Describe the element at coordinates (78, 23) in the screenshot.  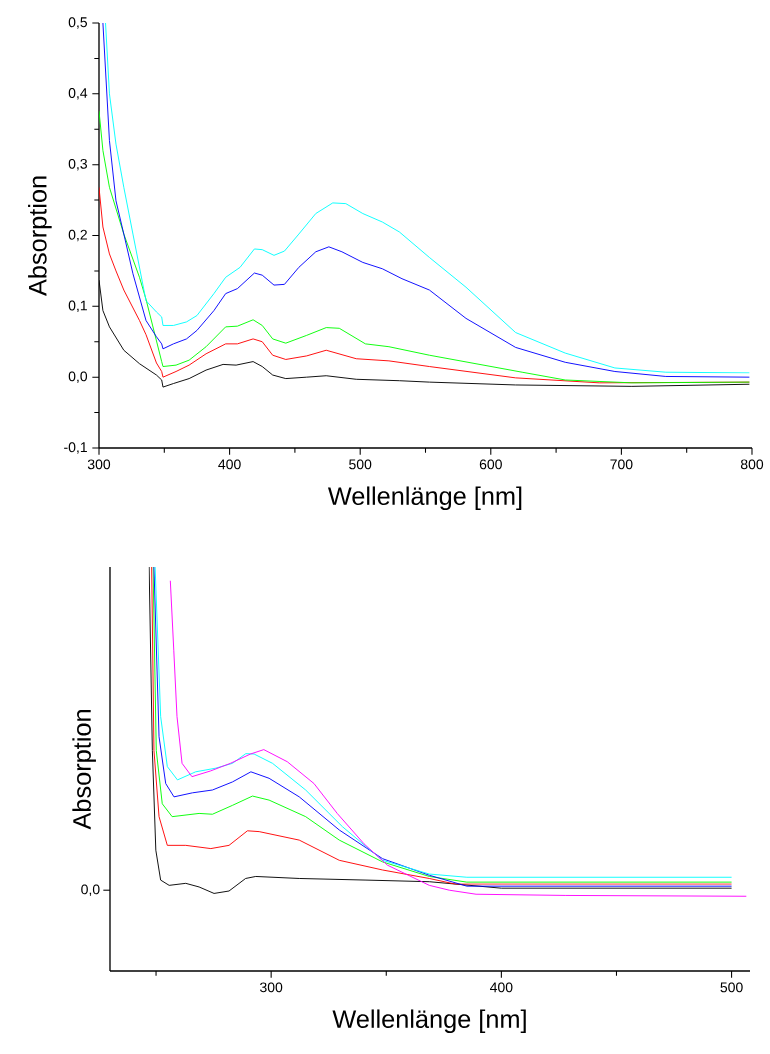
I see `y-tick-label: 0,5` at that location.